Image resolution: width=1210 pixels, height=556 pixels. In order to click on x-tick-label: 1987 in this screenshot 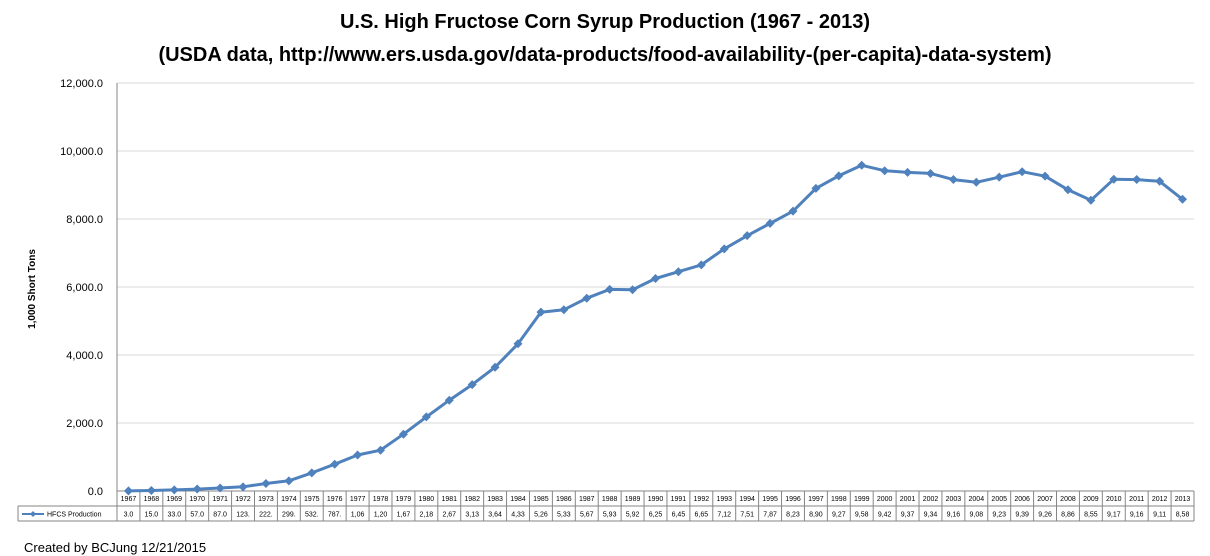, I will do `click(587, 499)`.